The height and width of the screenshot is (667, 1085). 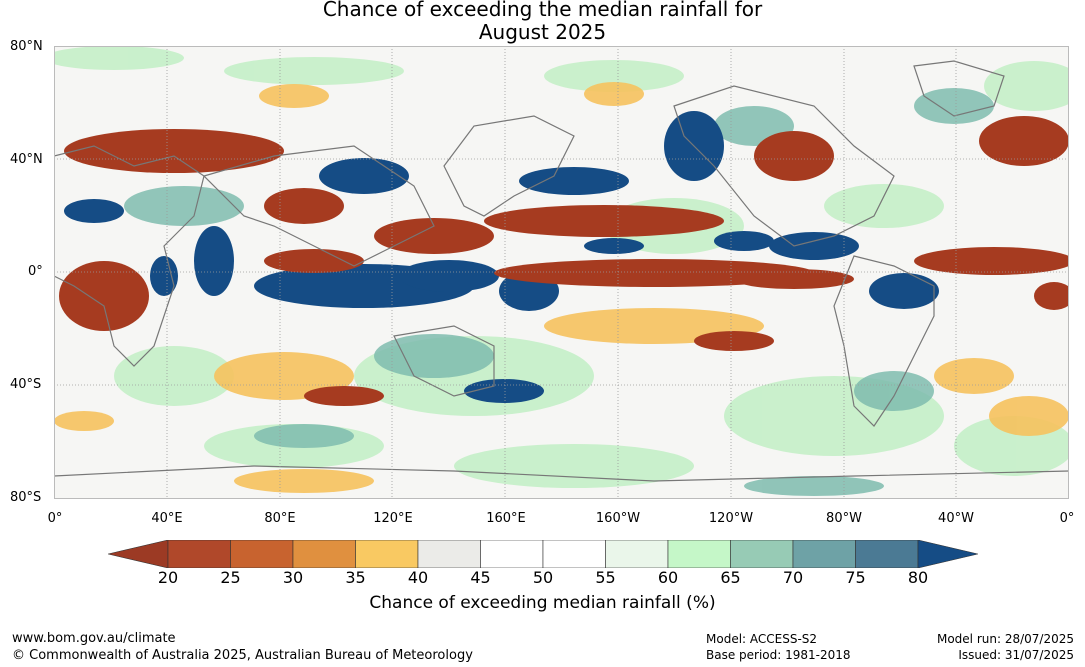 I want to click on colorbar-low-extend, so click(x=138, y=554).